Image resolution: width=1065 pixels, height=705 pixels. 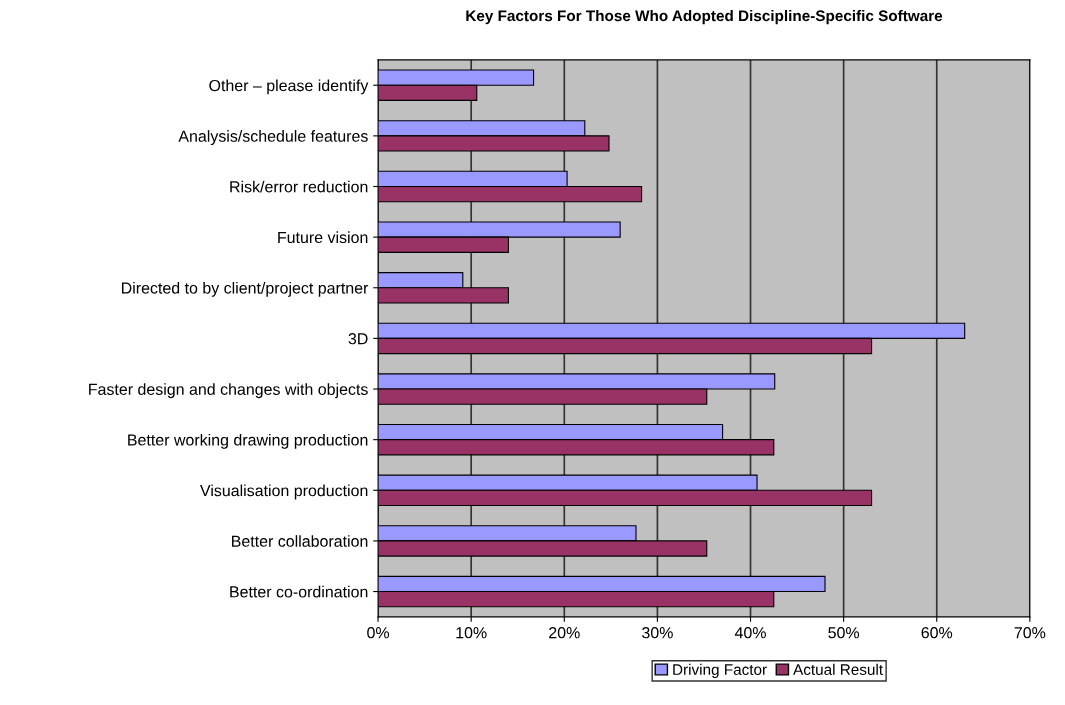 I want to click on y-tick-label: Visualisation production, so click(x=284, y=492).